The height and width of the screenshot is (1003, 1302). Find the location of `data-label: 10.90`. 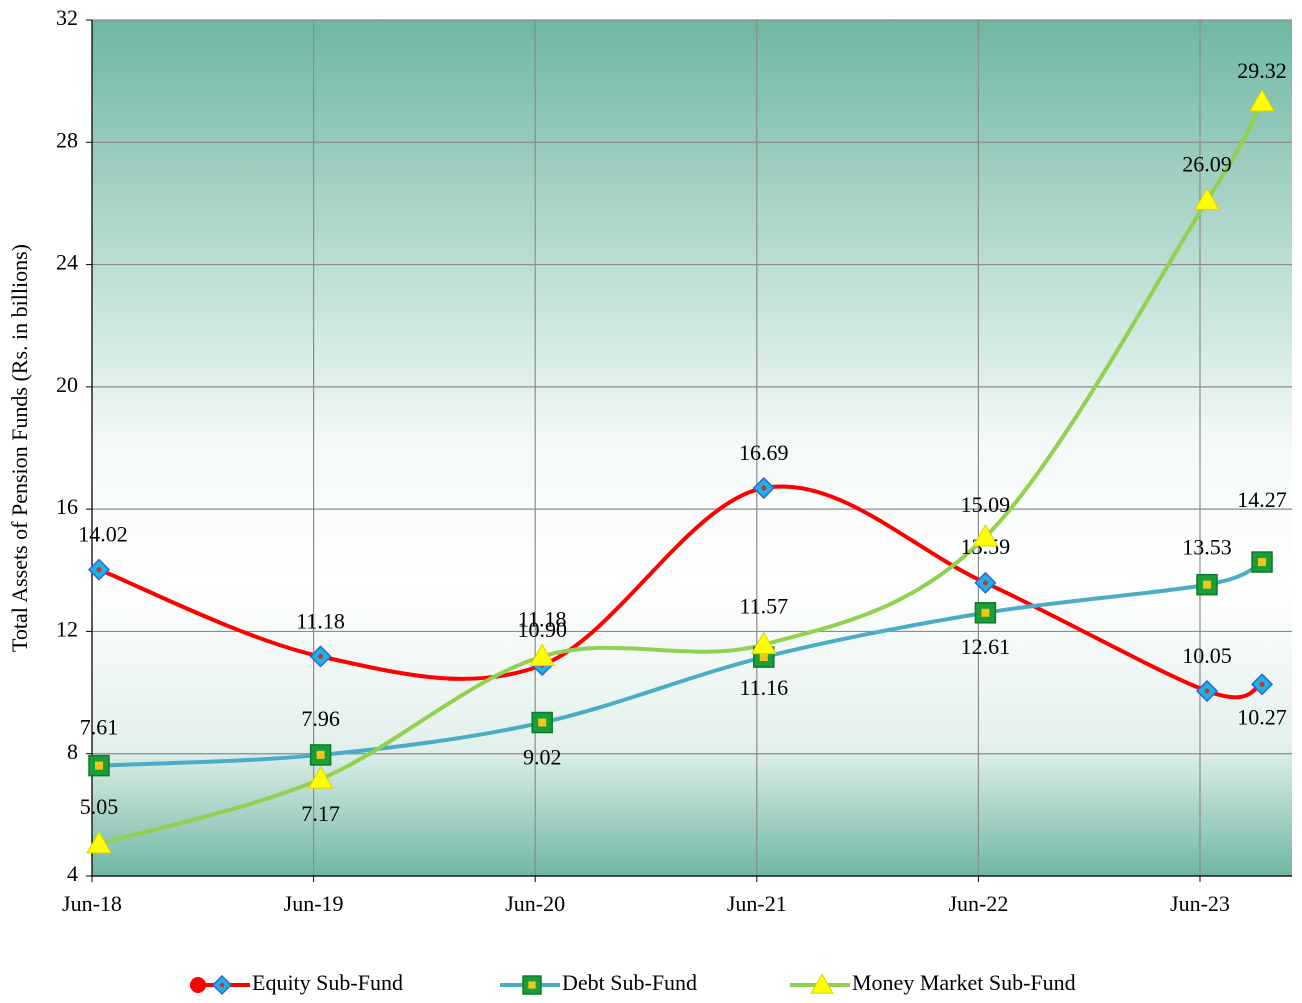

data-label: 10.90 is located at coordinates (542, 629).